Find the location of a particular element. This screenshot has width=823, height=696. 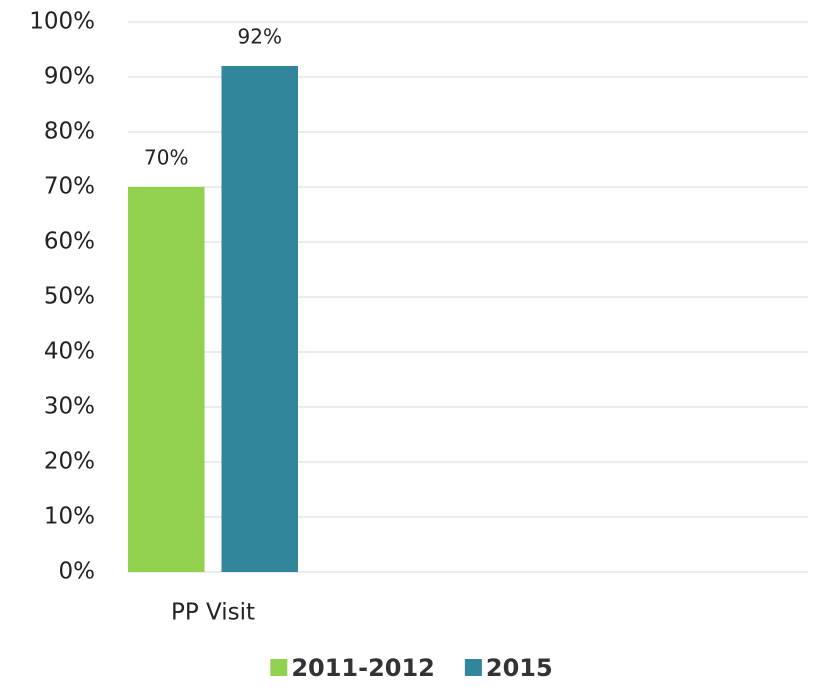

y-tick-label: 50% is located at coordinates (69, 297).